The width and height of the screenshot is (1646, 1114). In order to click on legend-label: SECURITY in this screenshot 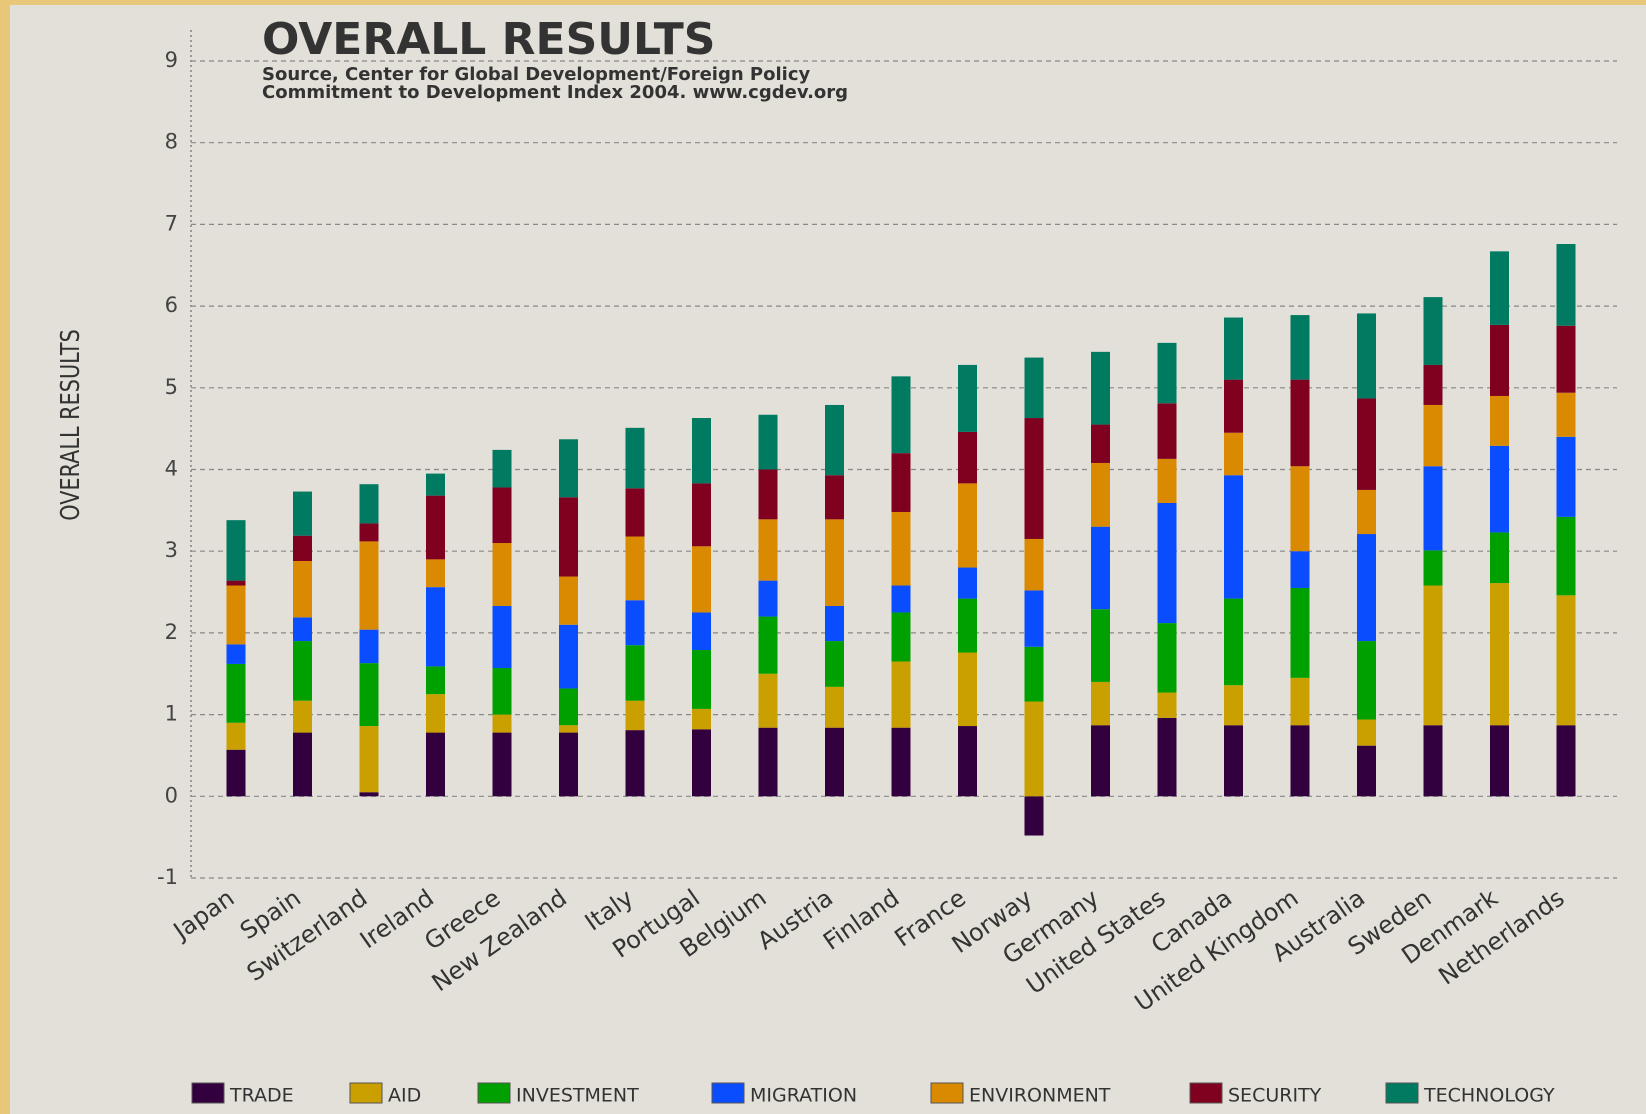, I will do `click(1275, 1096)`.